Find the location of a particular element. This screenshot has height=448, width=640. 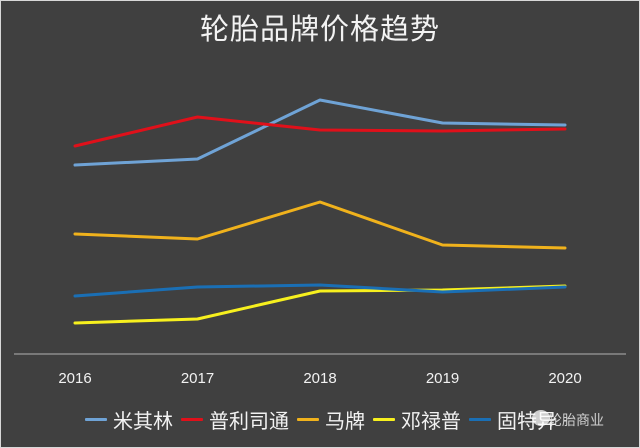

legend-label-0: 米其林 is located at coordinates (143, 420).